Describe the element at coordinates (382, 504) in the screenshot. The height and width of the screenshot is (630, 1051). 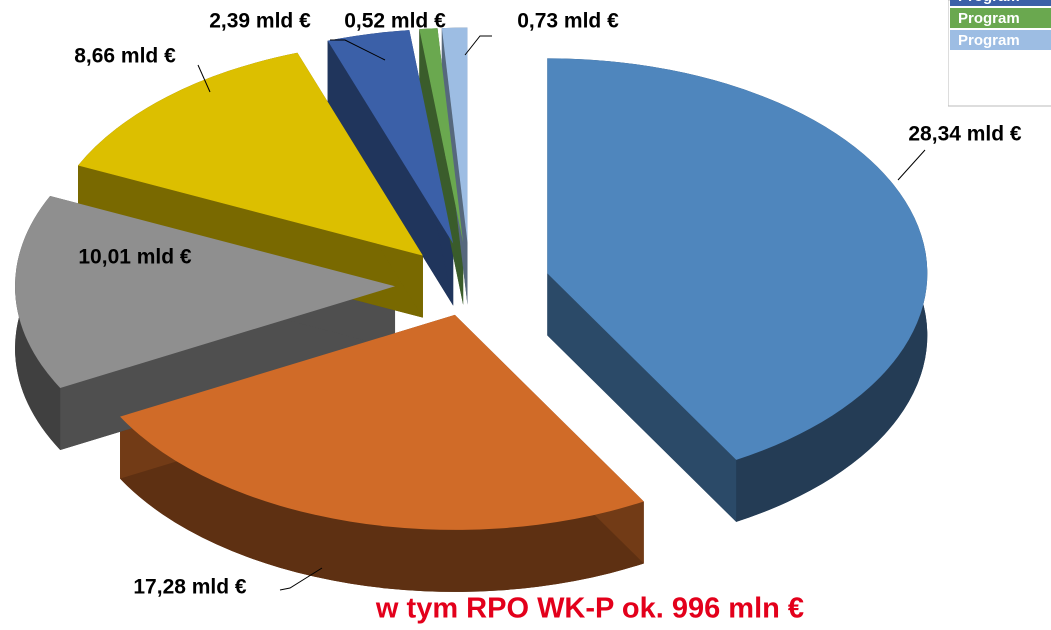
I see `slice-side` at that location.